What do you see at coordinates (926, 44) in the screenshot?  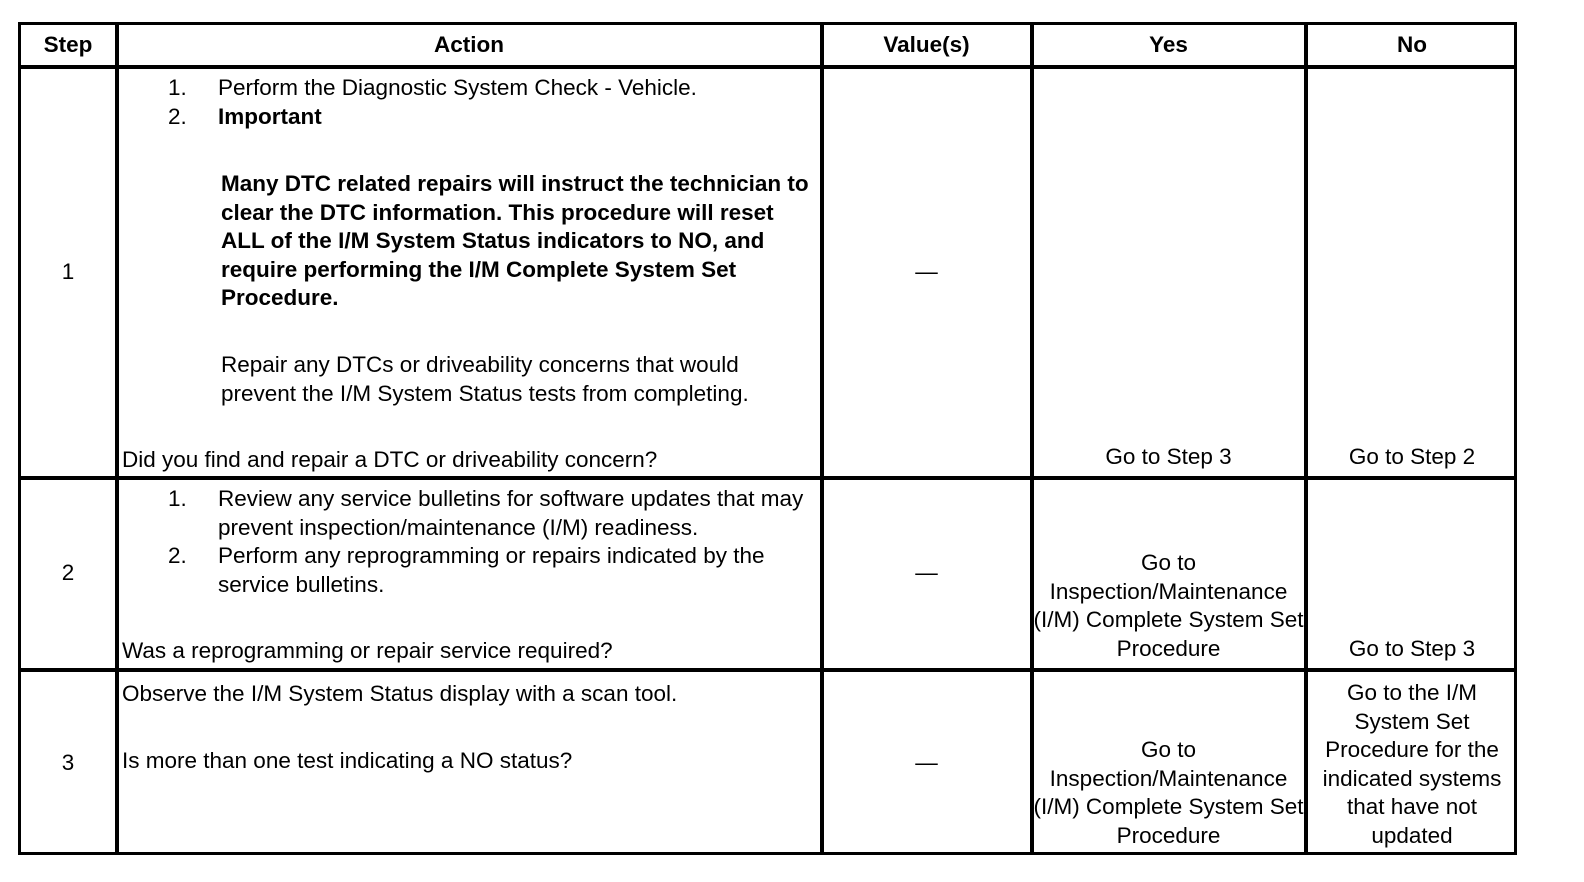 I see `header-values: Value(s)` at bounding box center [926, 44].